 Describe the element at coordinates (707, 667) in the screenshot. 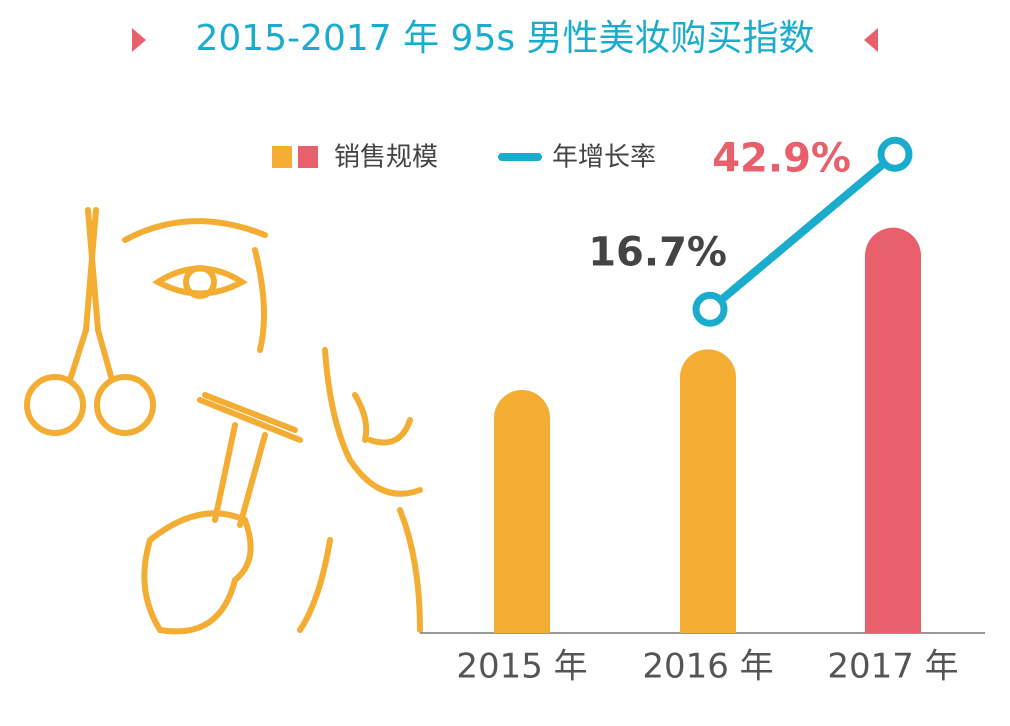

I see `x-tick-label: 2016 年` at that location.